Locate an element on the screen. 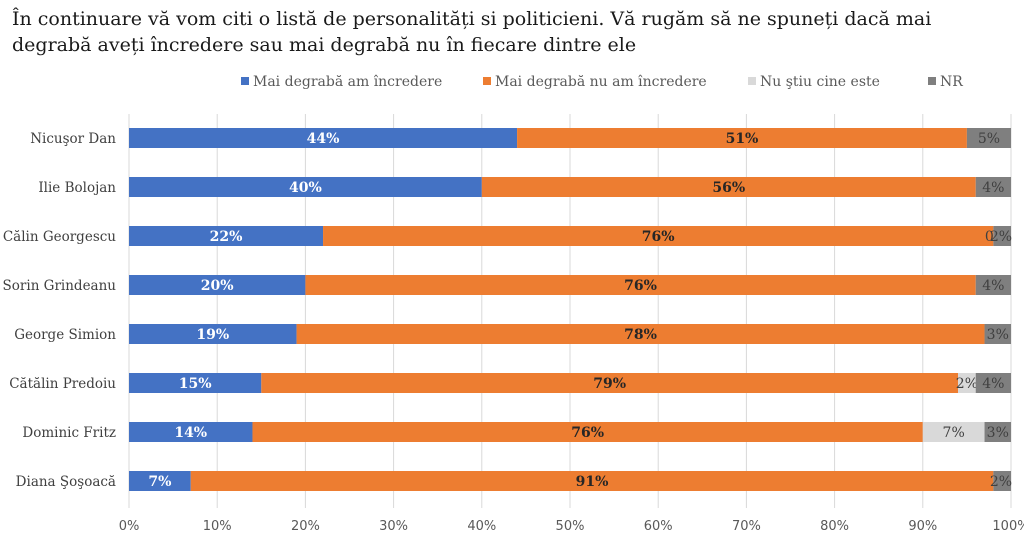  x-tick-label: 80% is located at coordinates (834, 526).